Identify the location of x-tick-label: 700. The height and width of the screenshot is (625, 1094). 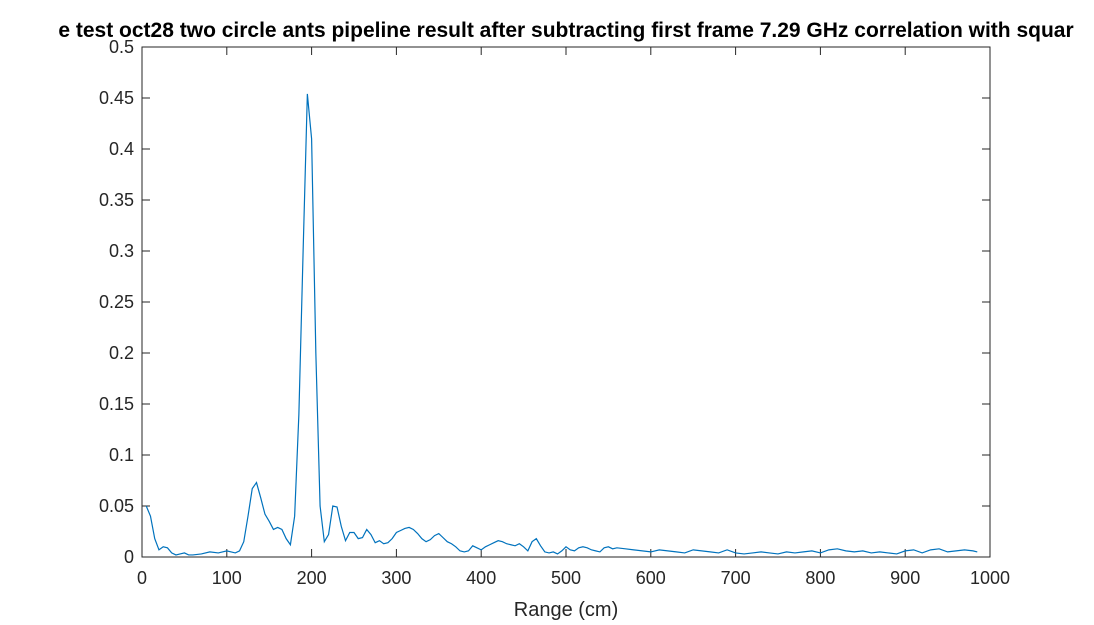
(736, 578).